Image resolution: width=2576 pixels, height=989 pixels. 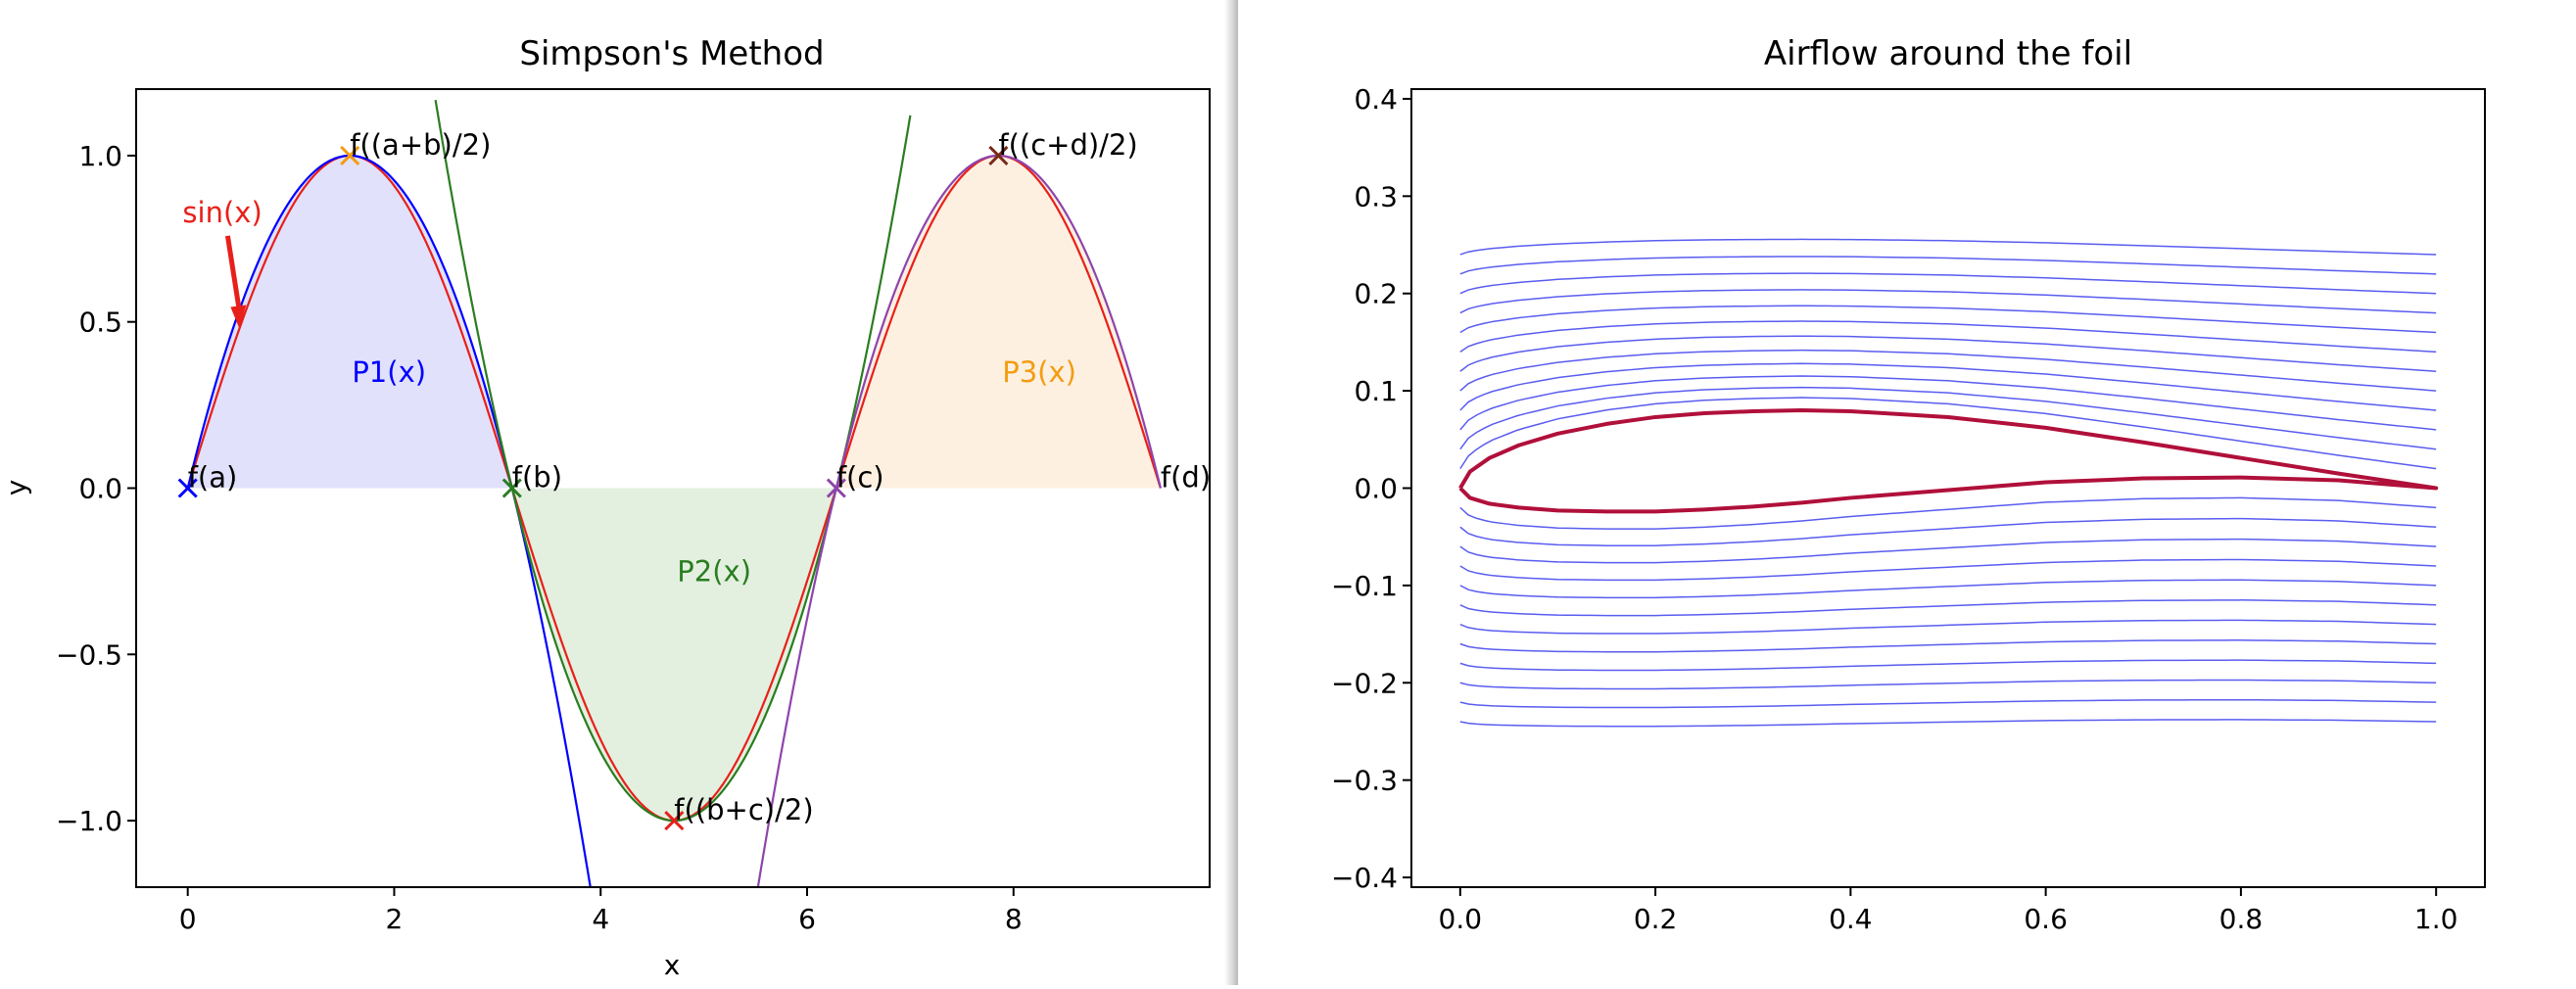 I want to click on x-tick-label: 4, so click(x=601, y=919).